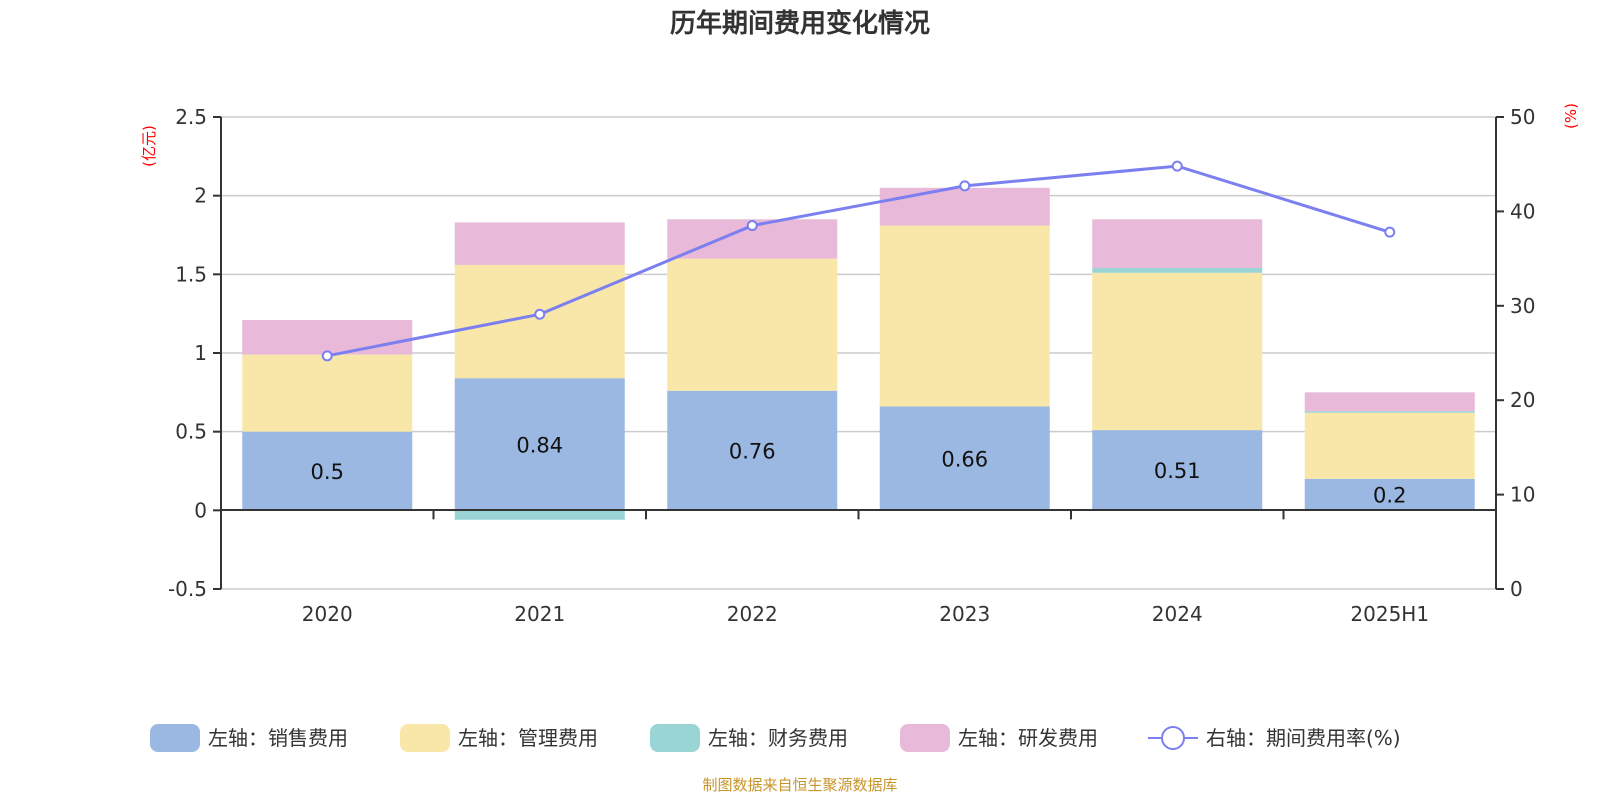 The height and width of the screenshot is (800, 1600). I want to click on category-label: 2024, so click(1177, 614).